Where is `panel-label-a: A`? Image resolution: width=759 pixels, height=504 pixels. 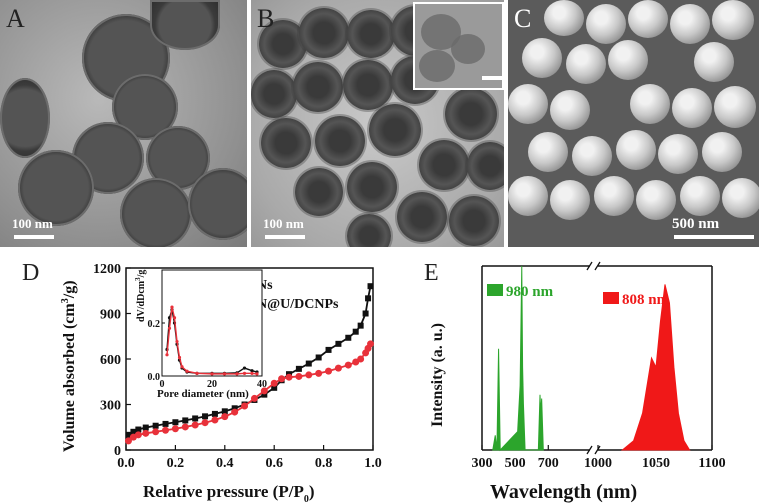 panel-label-a: A is located at coordinates (15, 18).